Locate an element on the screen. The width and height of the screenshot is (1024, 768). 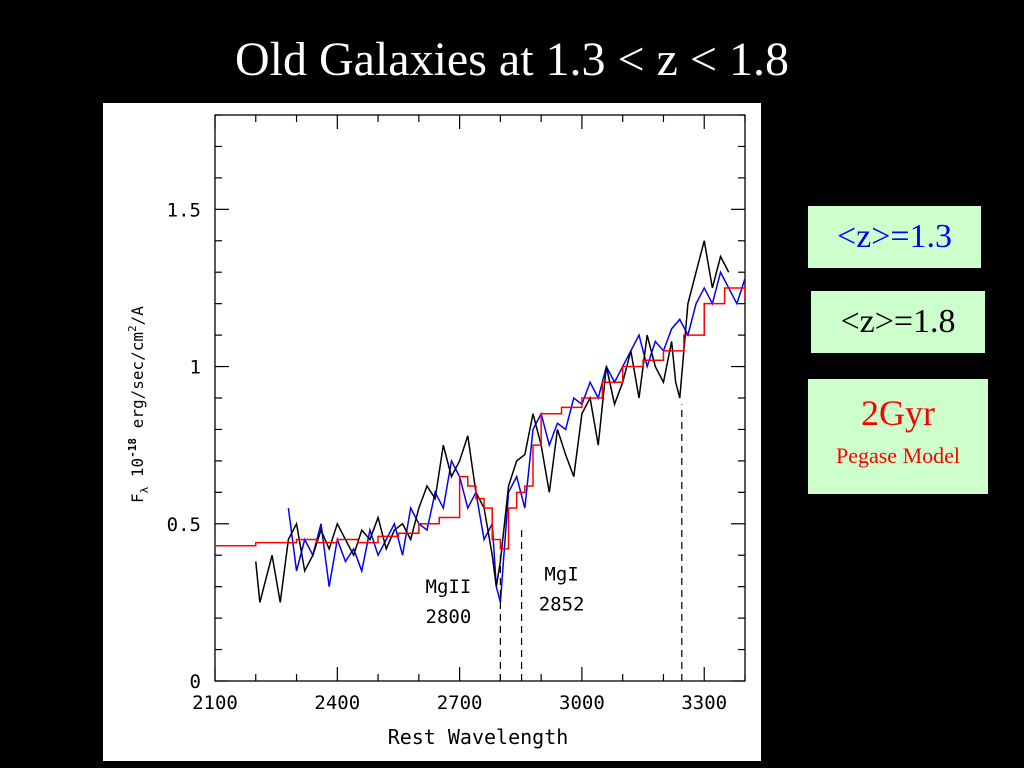
slide-title: Old Galaxies at 1.3 < z < 1.8 is located at coordinates (511, 59).